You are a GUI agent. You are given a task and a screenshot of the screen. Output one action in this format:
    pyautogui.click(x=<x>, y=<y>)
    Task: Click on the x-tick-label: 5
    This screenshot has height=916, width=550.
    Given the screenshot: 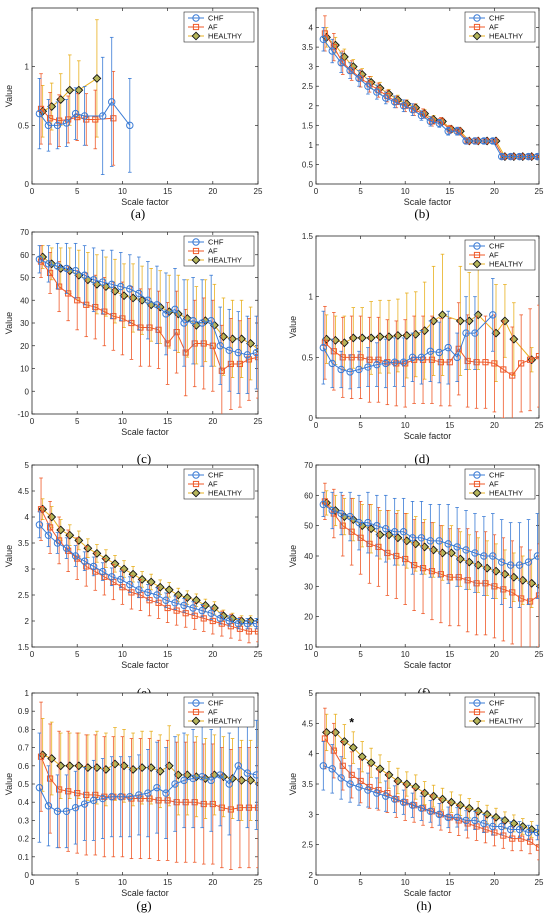 What is the action you would take?
    pyautogui.click(x=360, y=654)
    